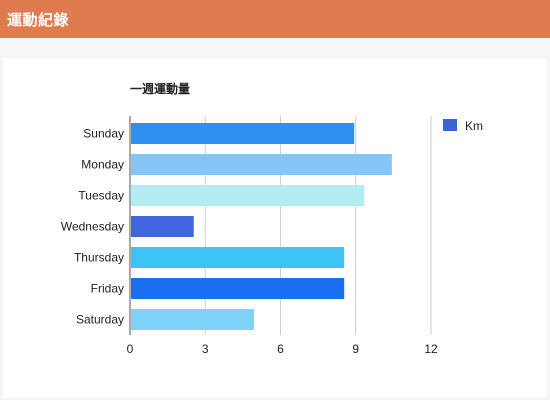  I want to click on legend-swatch-km, so click(450, 125).